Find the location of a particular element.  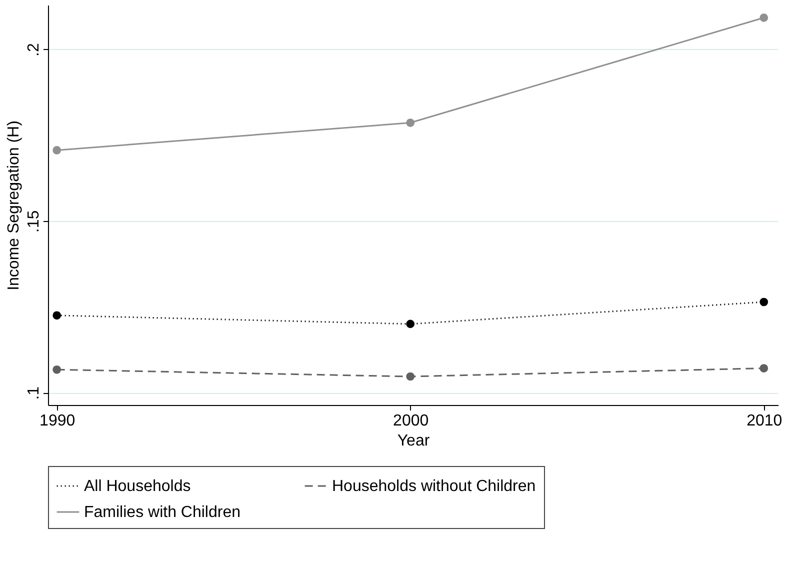

x-tick-label: 2000 is located at coordinates (411, 421).